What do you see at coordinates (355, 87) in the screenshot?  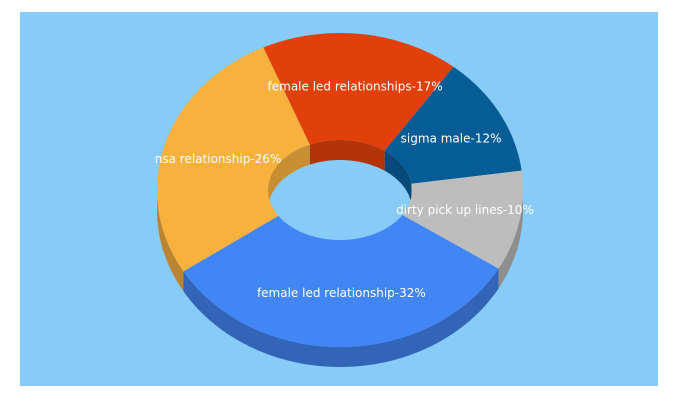 I see `slice-label: female led relationships-17%` at bounding box center [355, 87].